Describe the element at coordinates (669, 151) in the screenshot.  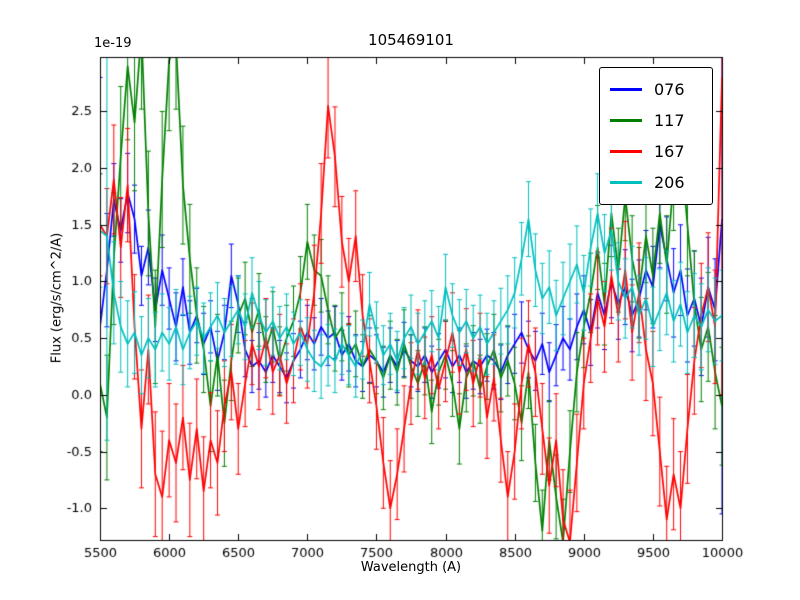
I see `legend-label: 167` at that location.